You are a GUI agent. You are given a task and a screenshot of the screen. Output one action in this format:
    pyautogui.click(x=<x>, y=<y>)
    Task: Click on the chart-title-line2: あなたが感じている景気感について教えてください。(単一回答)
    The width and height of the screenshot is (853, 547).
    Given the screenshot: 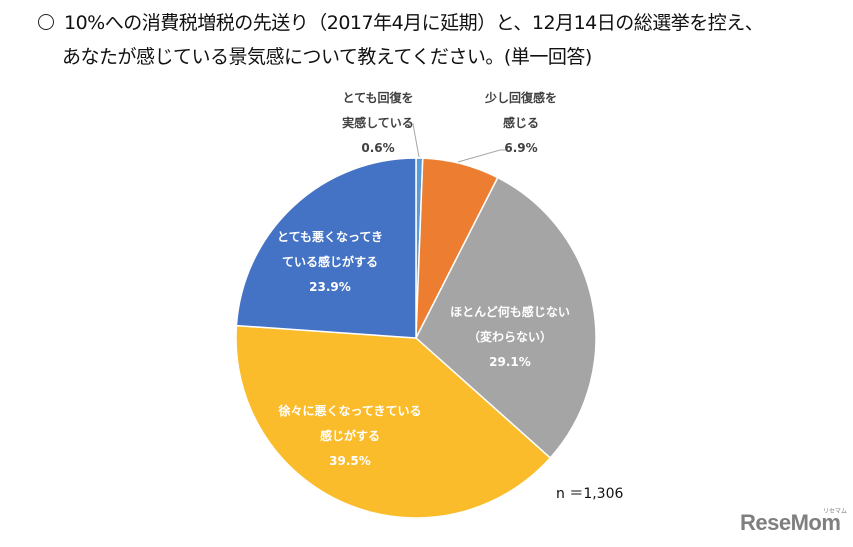 What is the action you would take?
    pyautogui.click(x=327, y=57)
    